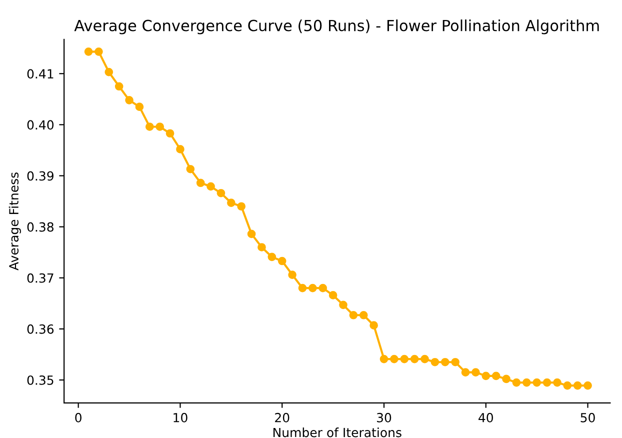  What do you see at coordinates (337, 433) in the screenshot?
I see `x-axis-title: Number of Iterations` at bounding box center [337, 433].